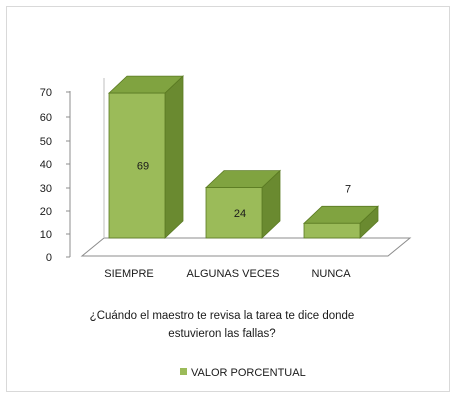  What do you see at coordinates (46, 235) in the screenshot?
I see `y-tick-label: 10` at bounding box center [46, 235].